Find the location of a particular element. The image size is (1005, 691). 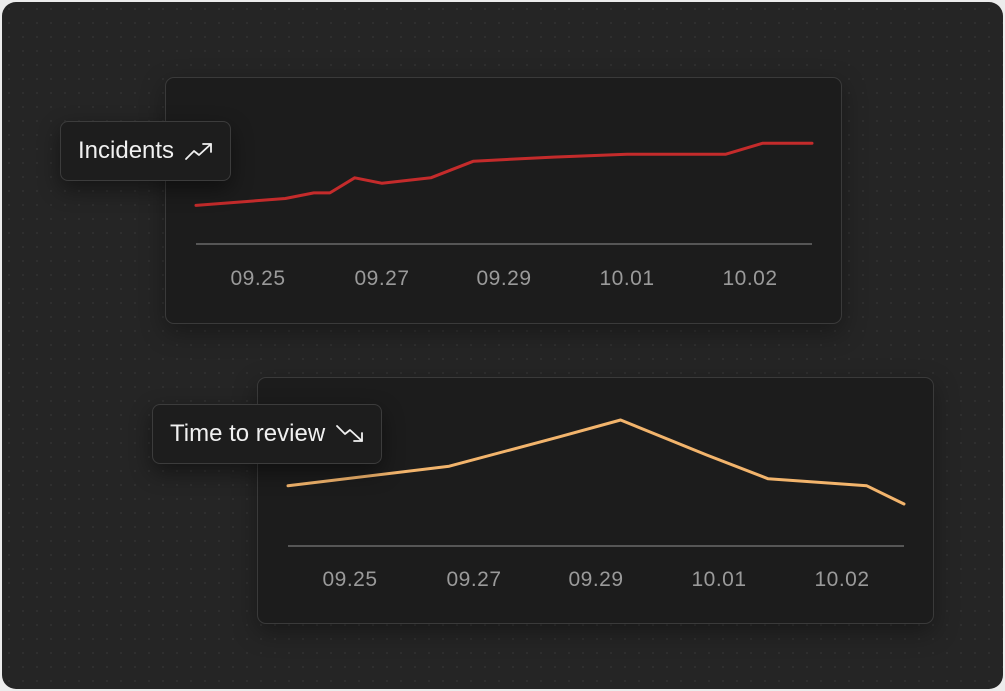

review-x-tick-label: 09.27 is located at coordinates (473, 579).